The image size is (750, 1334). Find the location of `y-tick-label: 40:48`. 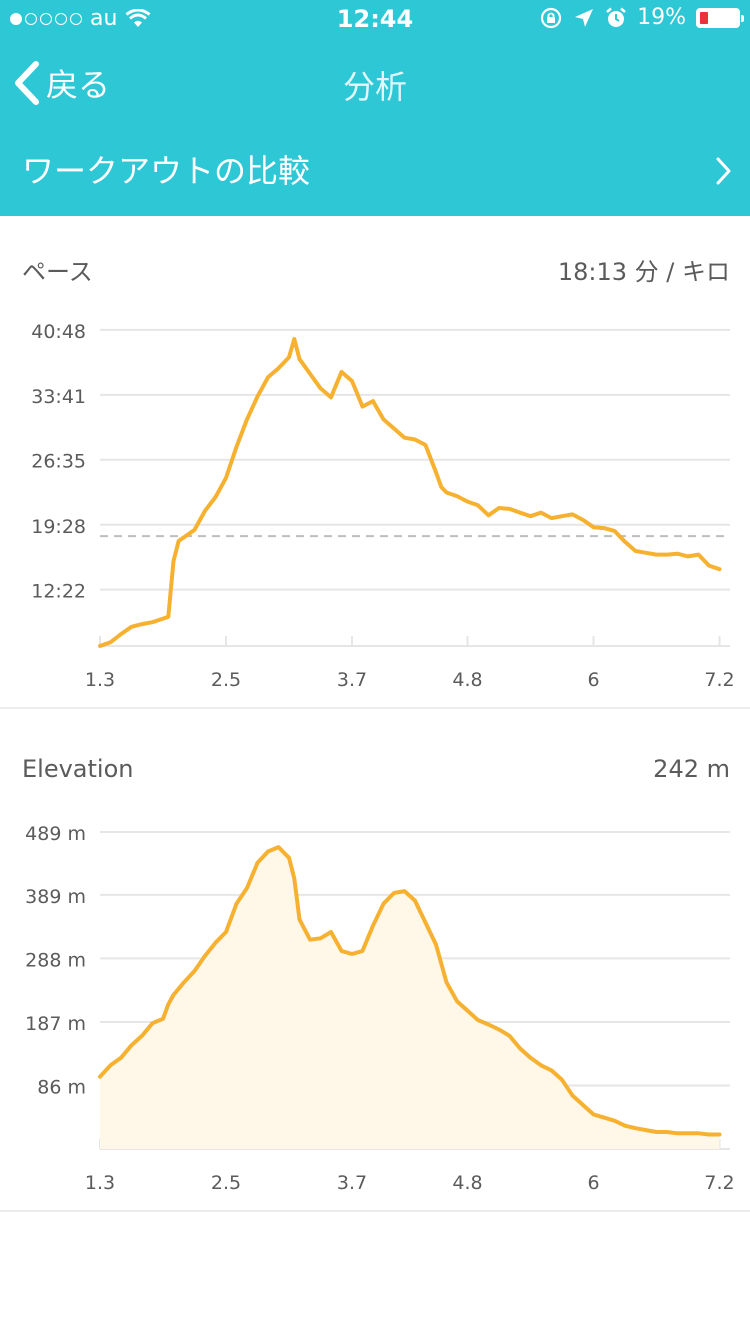

y-tick-label: 40:48 is located at coordinates (58, 332).